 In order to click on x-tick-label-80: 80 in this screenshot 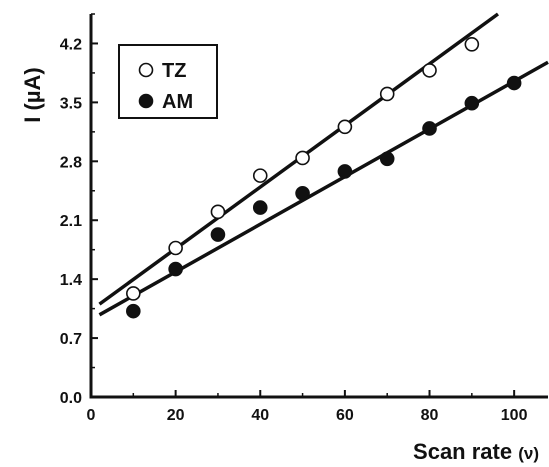, I will do `click(430, 415)`.